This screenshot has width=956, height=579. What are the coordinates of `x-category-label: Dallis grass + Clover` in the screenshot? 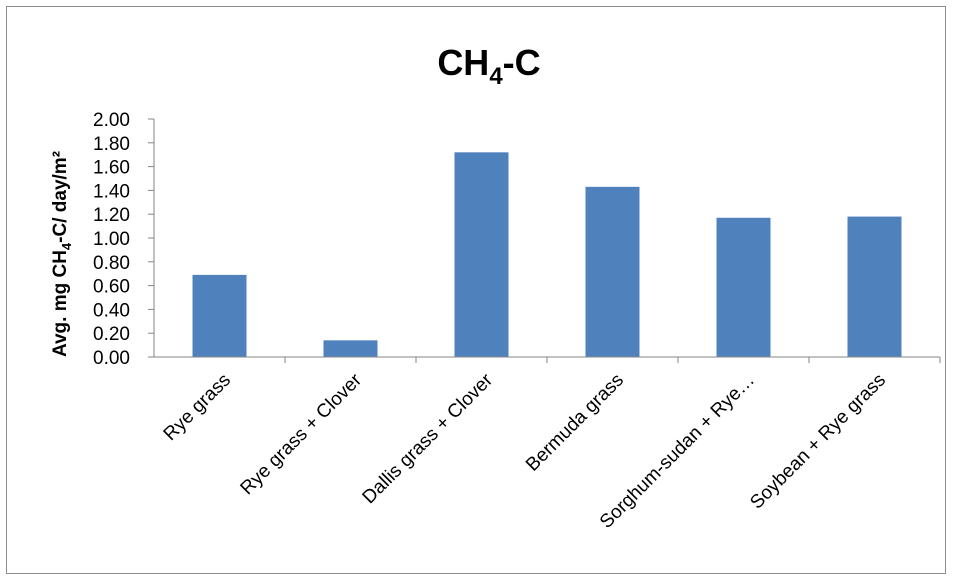 It's located at (428, 438).